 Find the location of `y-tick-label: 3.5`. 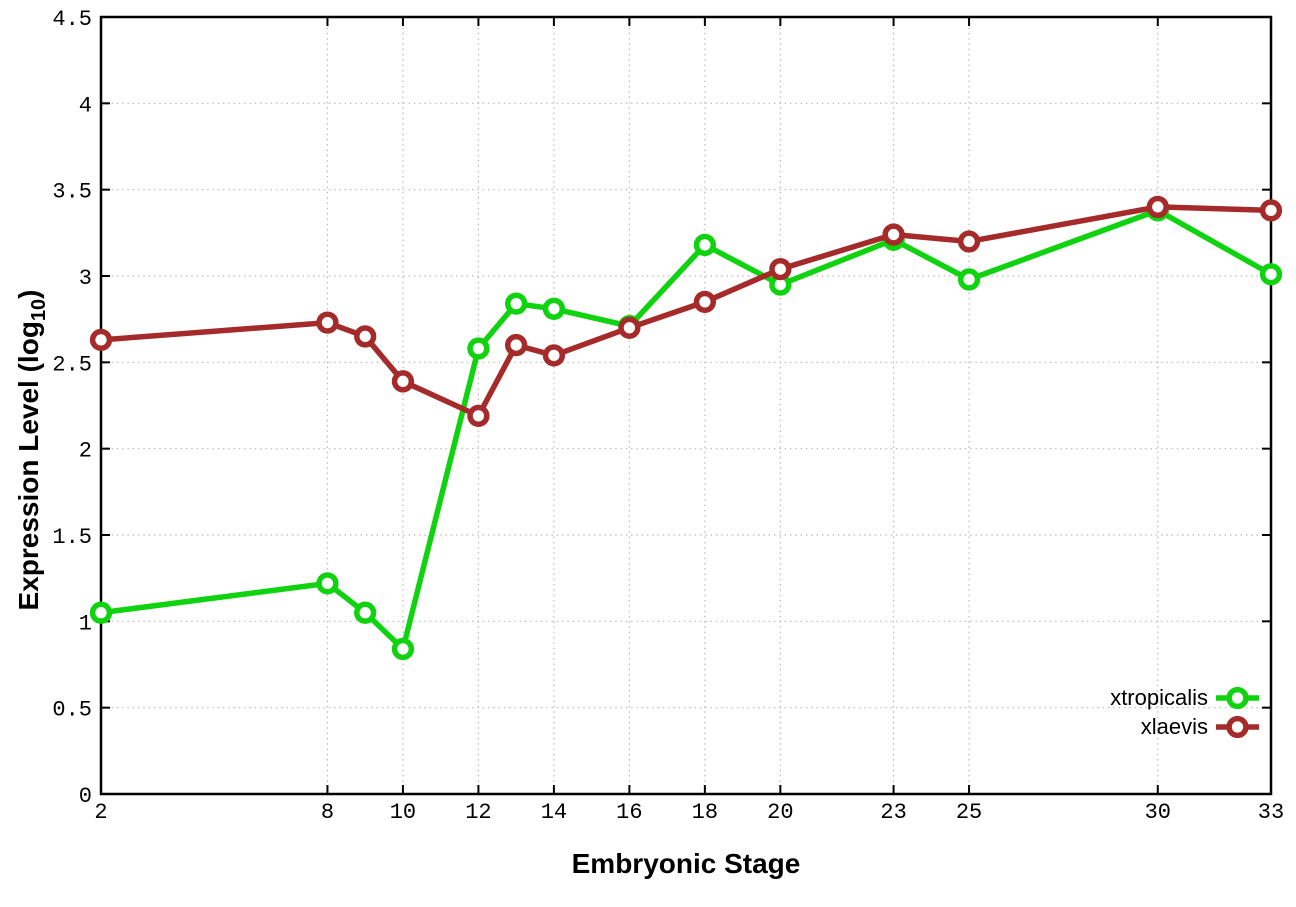

y-tick-label: 3.5 is located at coordinates (72, 192).